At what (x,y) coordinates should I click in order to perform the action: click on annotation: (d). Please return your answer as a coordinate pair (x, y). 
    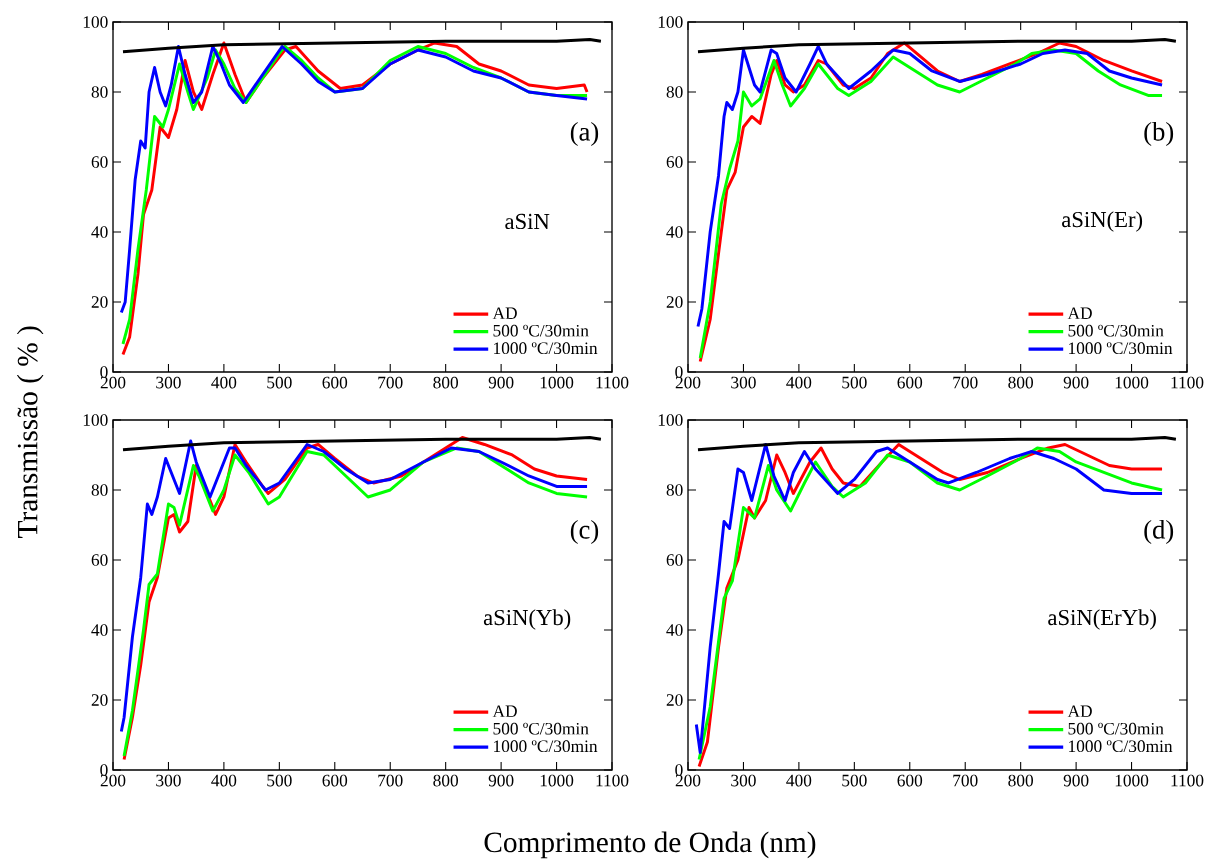
    Looking at the image, I should click on (1159, 532).